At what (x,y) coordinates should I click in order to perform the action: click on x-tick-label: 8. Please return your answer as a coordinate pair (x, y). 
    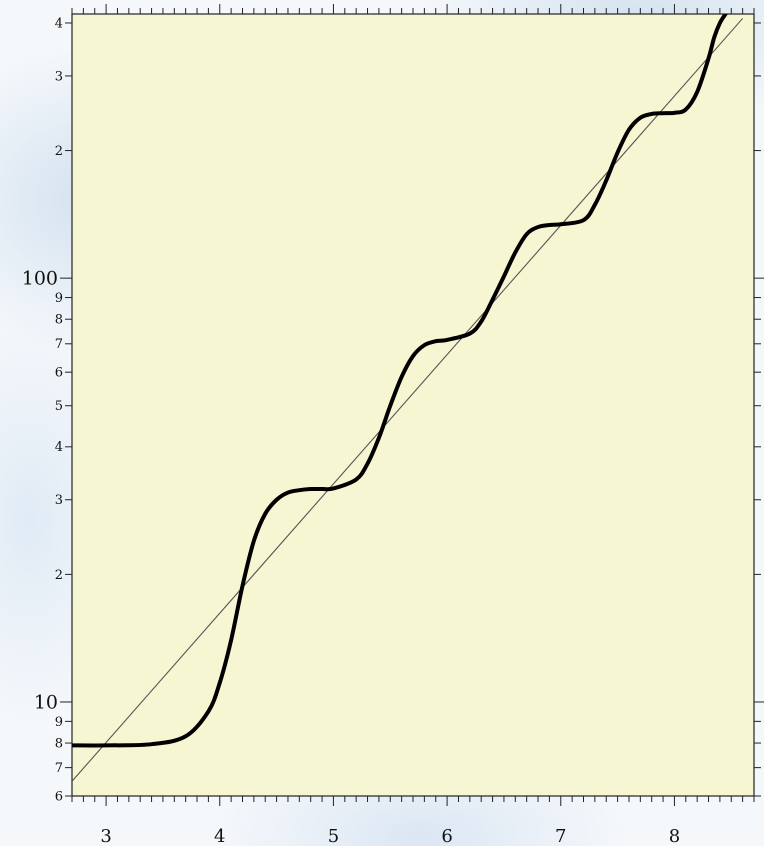
    Looking at the image, I should click on (674, 836).